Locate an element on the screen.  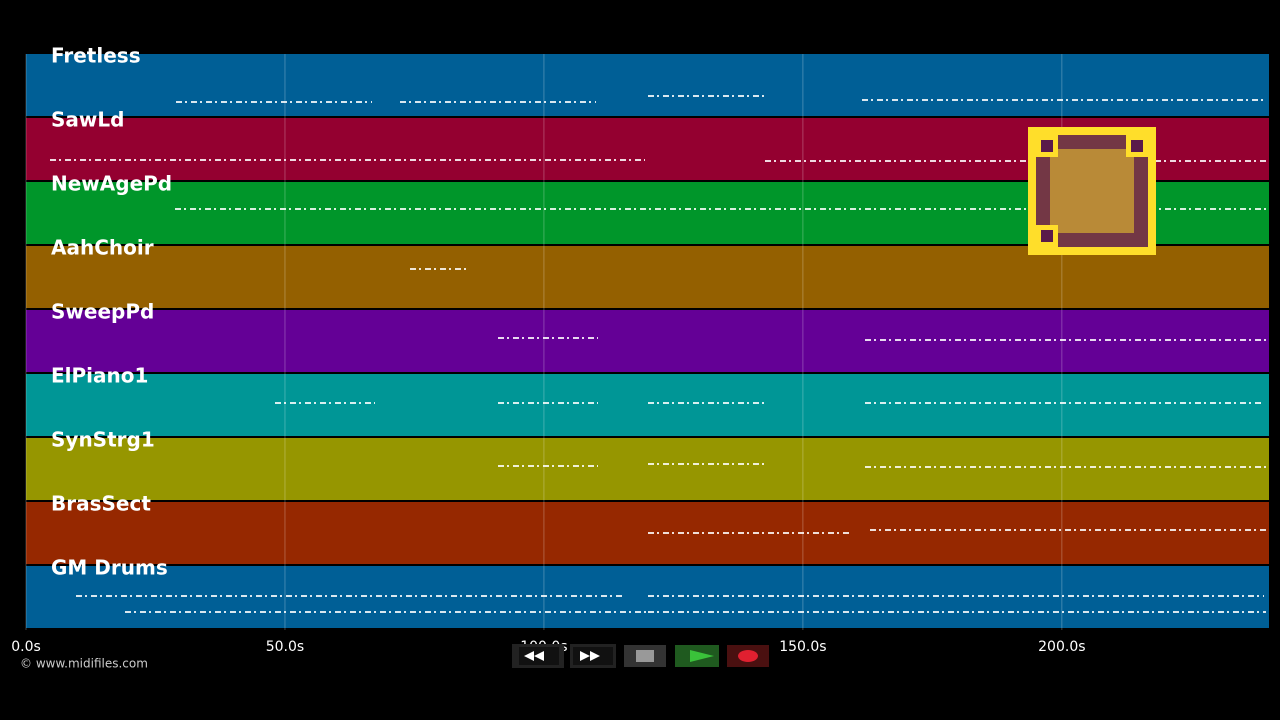
qr-code is located at coordinates (1092, 191).